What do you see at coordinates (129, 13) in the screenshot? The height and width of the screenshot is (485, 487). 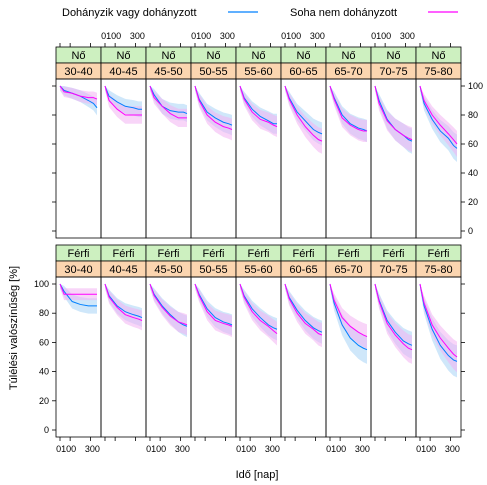 I see `legend-label-smoker: Dohányzik vagy dohányzott` at bounding box center [129, 13].